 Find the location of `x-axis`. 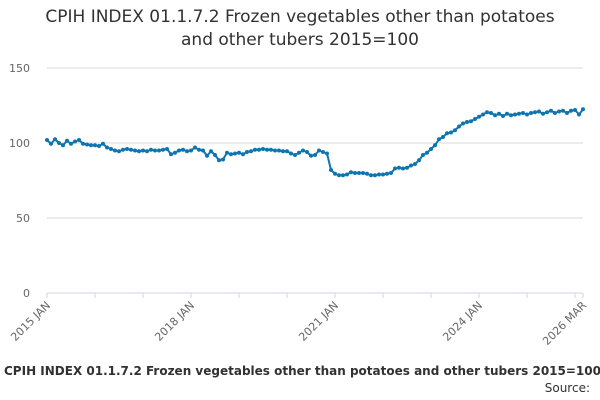

x-axis is located at coordinates (315, 295).